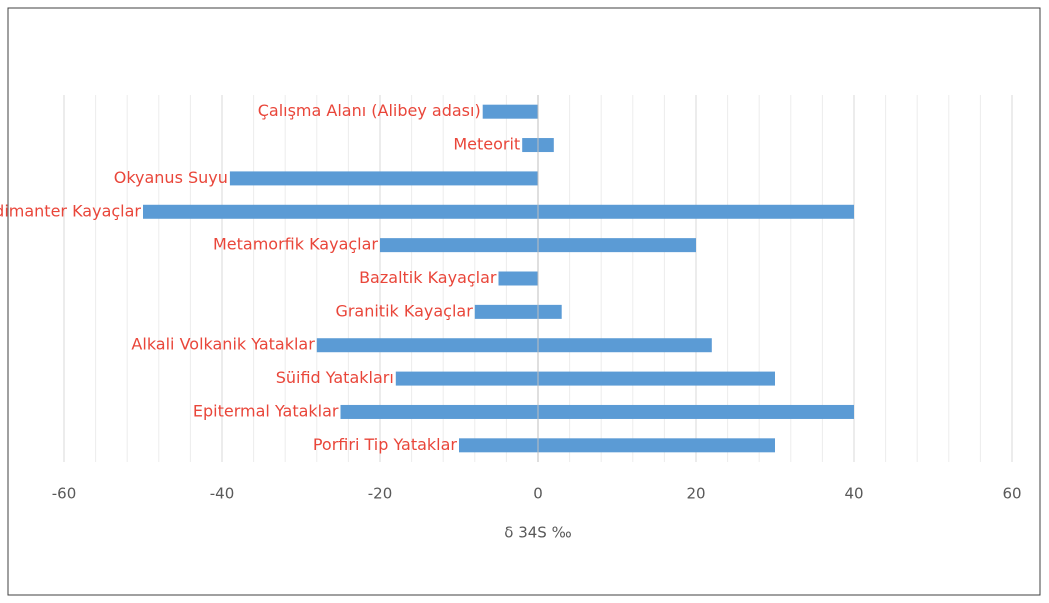  What do you see at coordinates (266, 410) in the screenshot?
I see `category-label: Epitermal Yataklar` at bounding box center [266, 410].